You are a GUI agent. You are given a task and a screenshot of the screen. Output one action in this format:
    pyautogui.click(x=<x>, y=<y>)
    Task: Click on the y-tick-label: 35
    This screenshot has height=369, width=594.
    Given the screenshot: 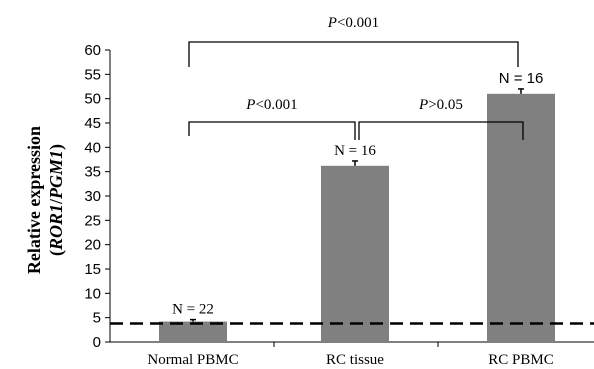 What is the action you would take?
    pyautogui.click(x=92, y=172)
    